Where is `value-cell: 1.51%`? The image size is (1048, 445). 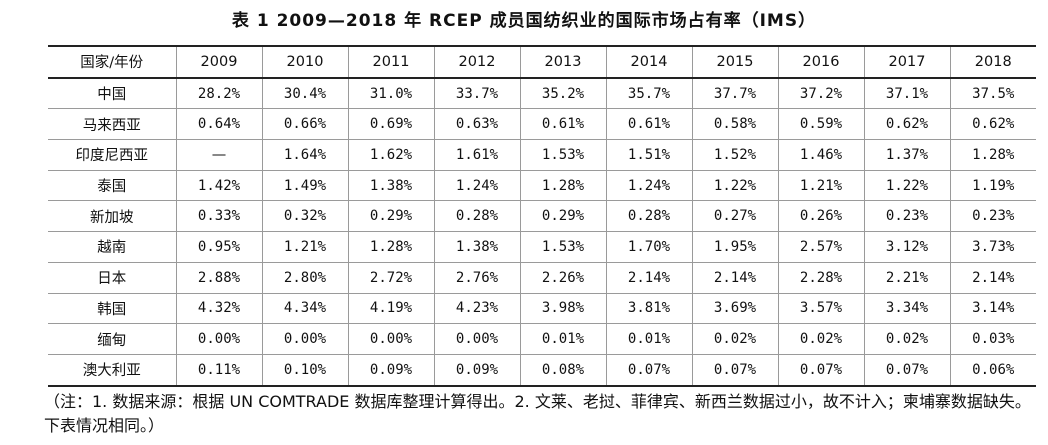 value-cell: 1.51% is located at coordinates (649, 155).